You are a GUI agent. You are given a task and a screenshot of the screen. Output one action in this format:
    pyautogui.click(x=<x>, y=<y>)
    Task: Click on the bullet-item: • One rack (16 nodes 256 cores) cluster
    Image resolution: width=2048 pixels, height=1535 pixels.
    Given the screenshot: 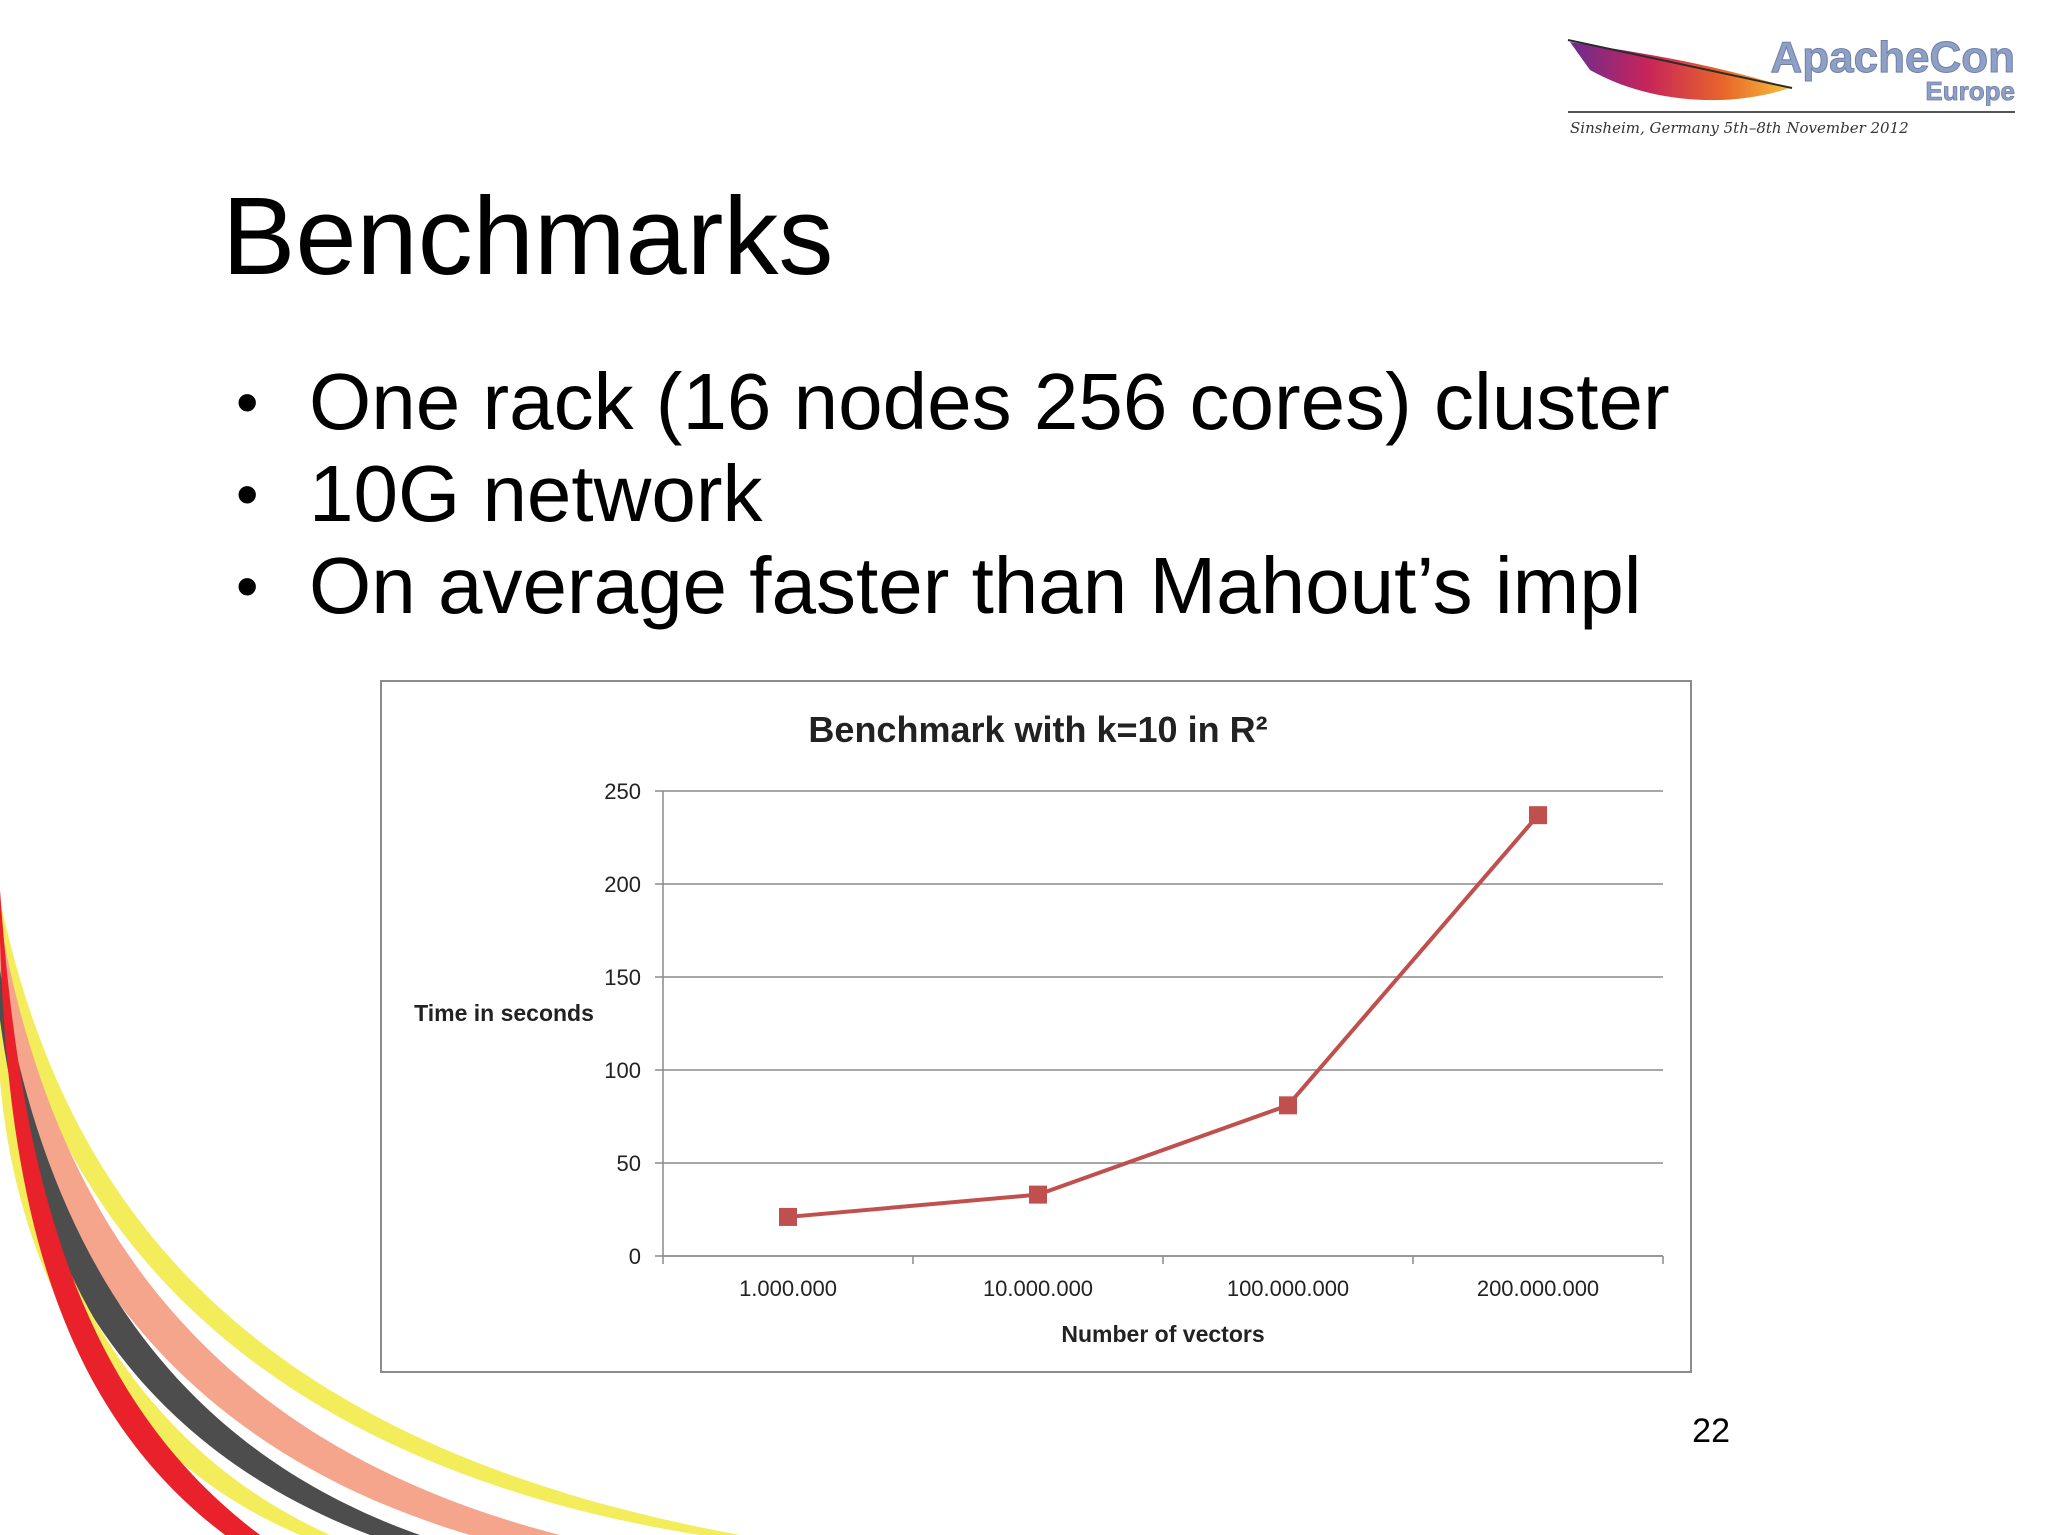 What is the action you would take?
    pyautogui.click(x=953, y=401)
    